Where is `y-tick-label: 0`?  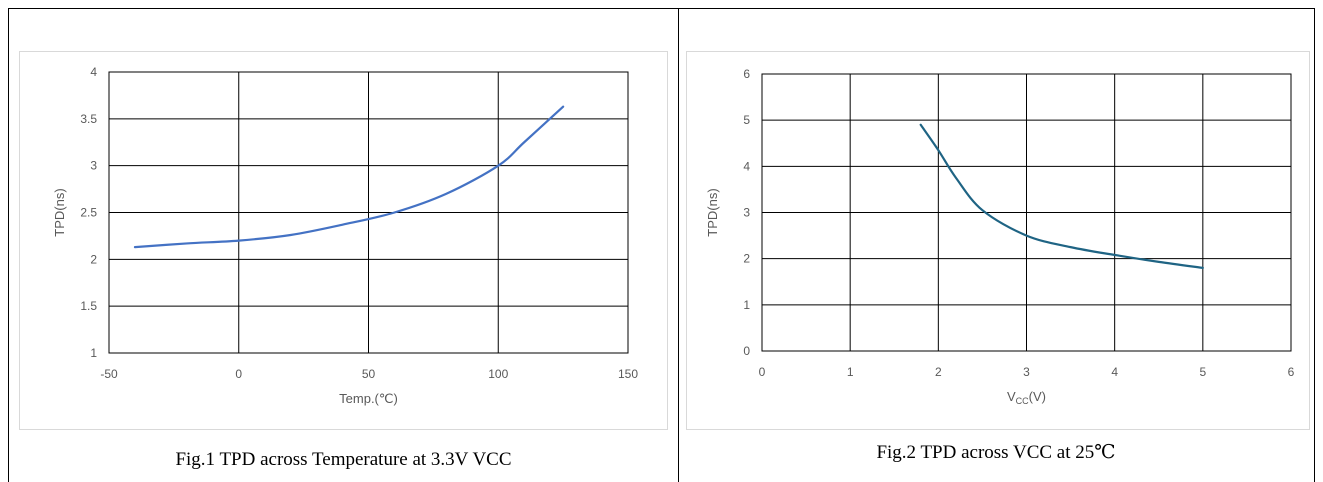
y-tick-label: 0 is located at coordinates (746, 351).